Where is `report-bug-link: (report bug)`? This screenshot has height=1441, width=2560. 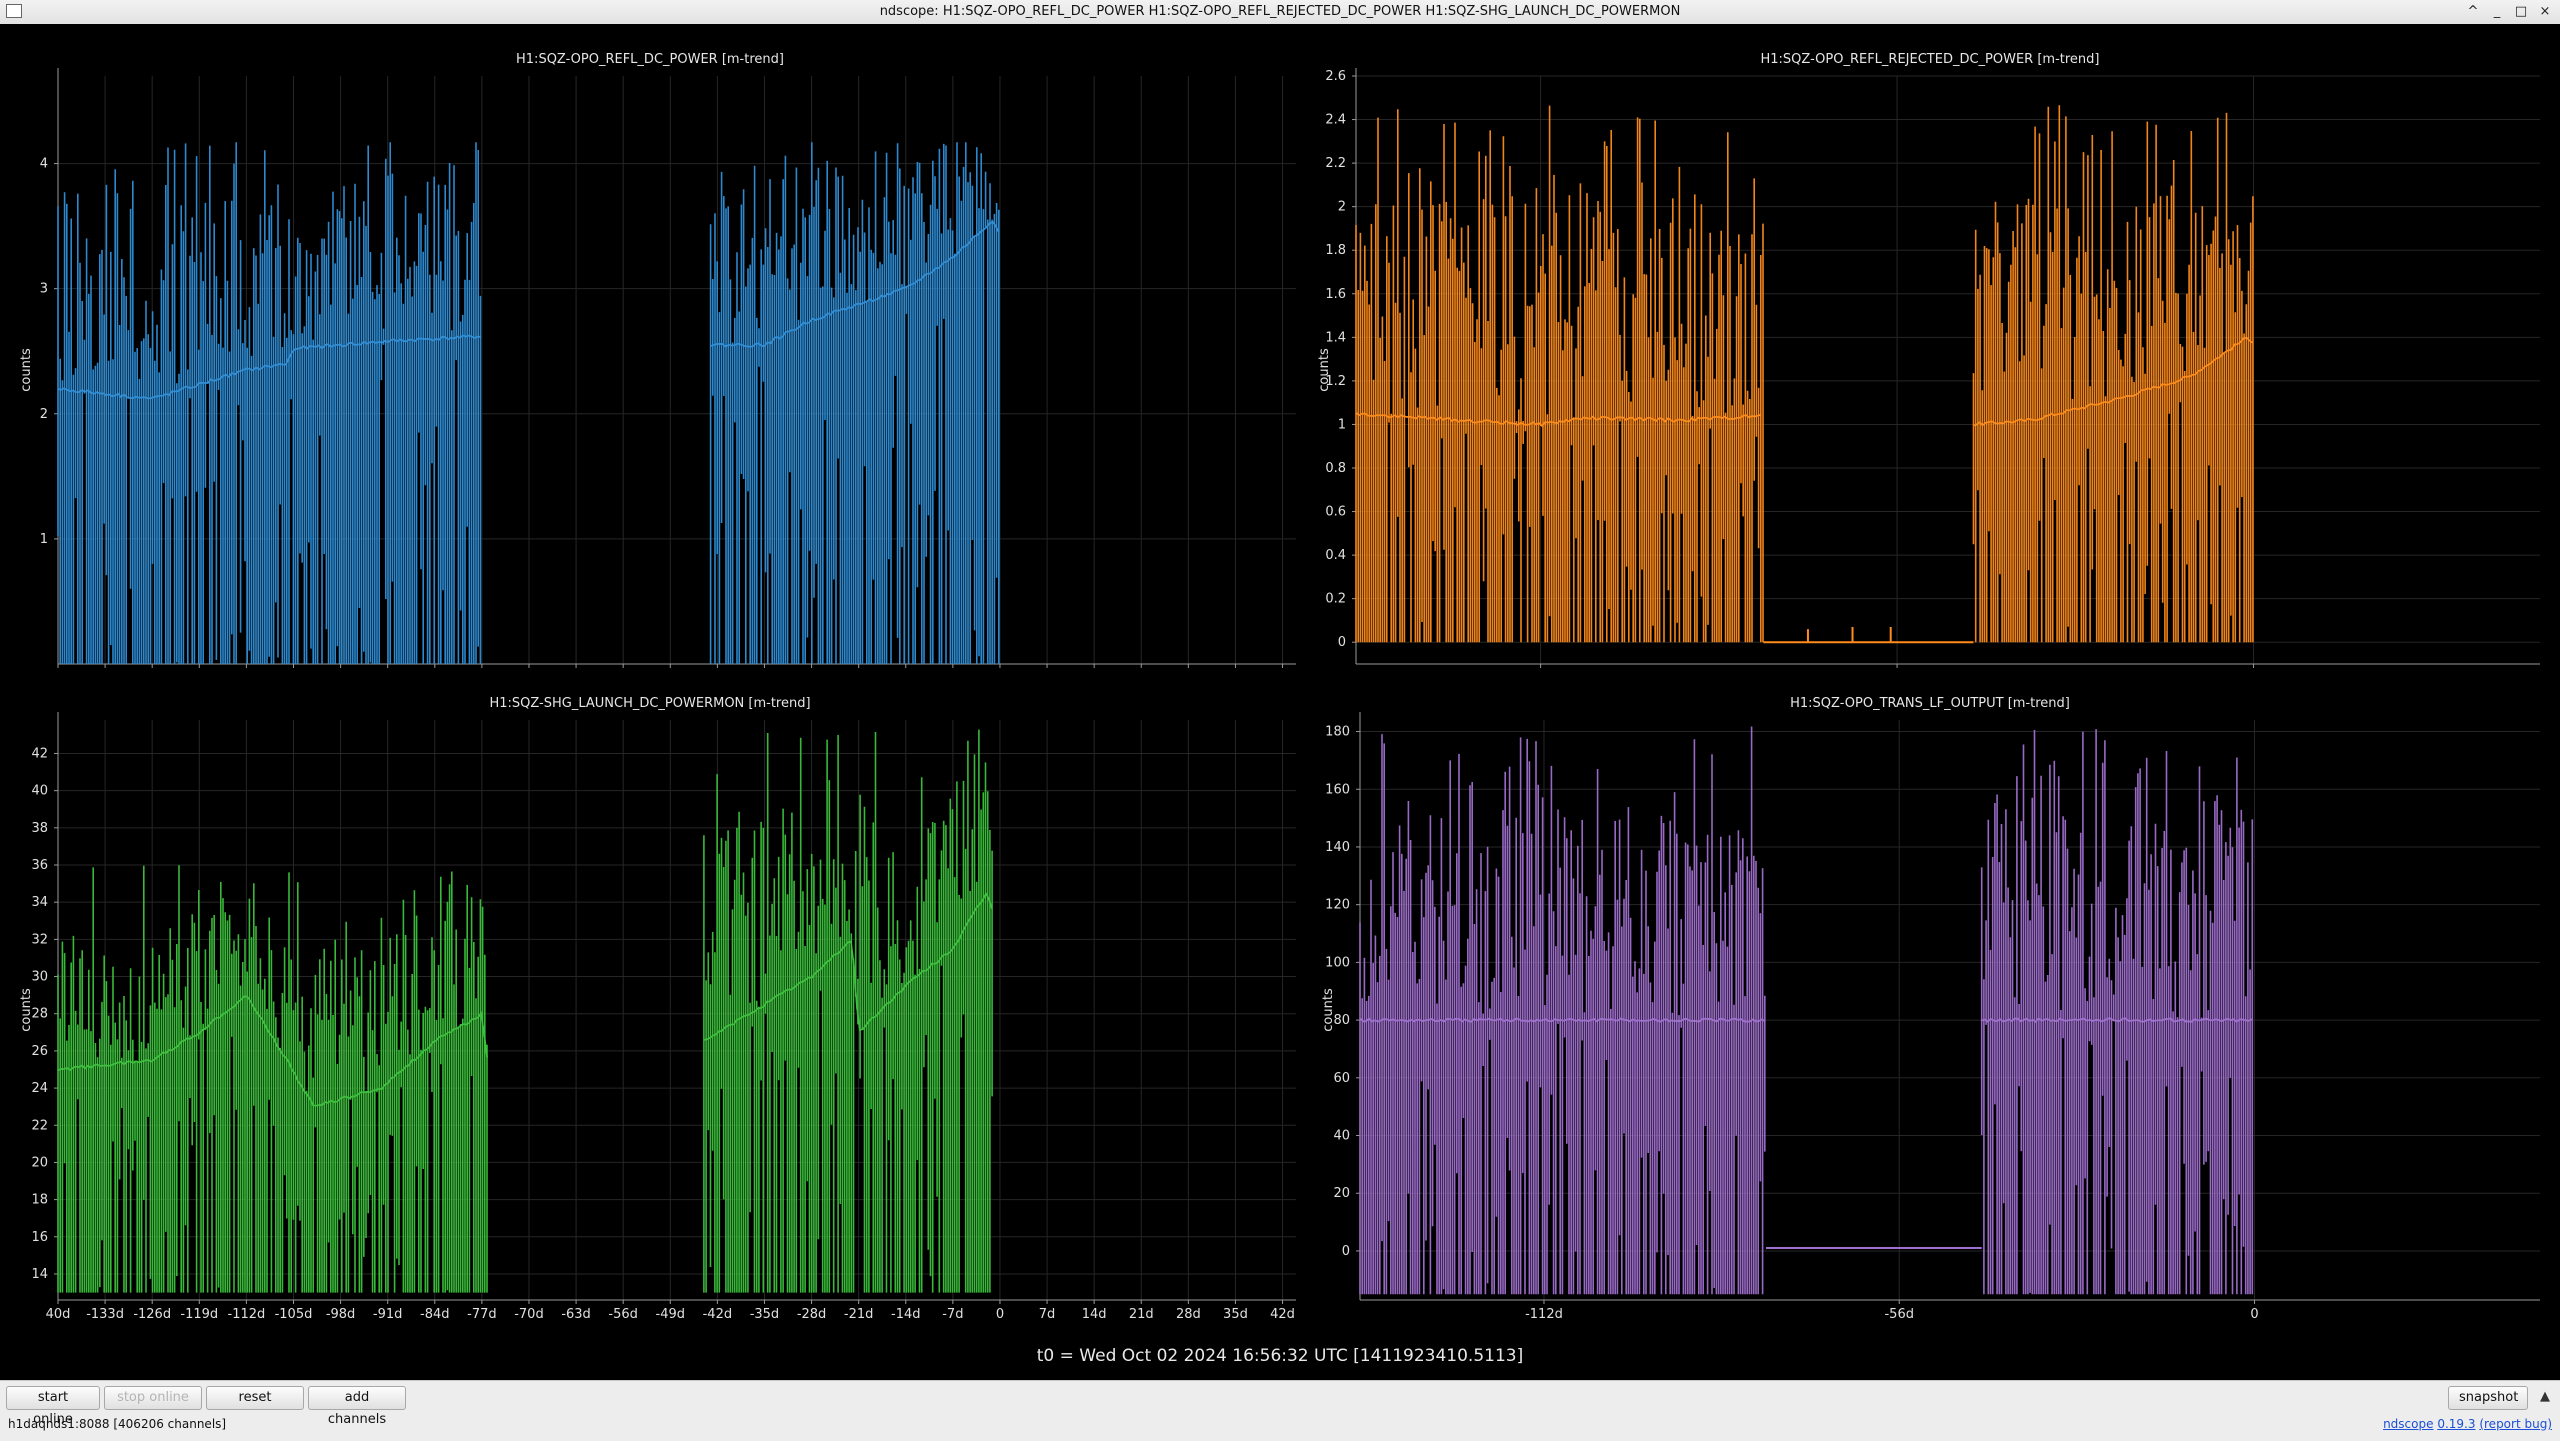
report-bug-link: (report bug) is located at coordinates (2515, 1424).